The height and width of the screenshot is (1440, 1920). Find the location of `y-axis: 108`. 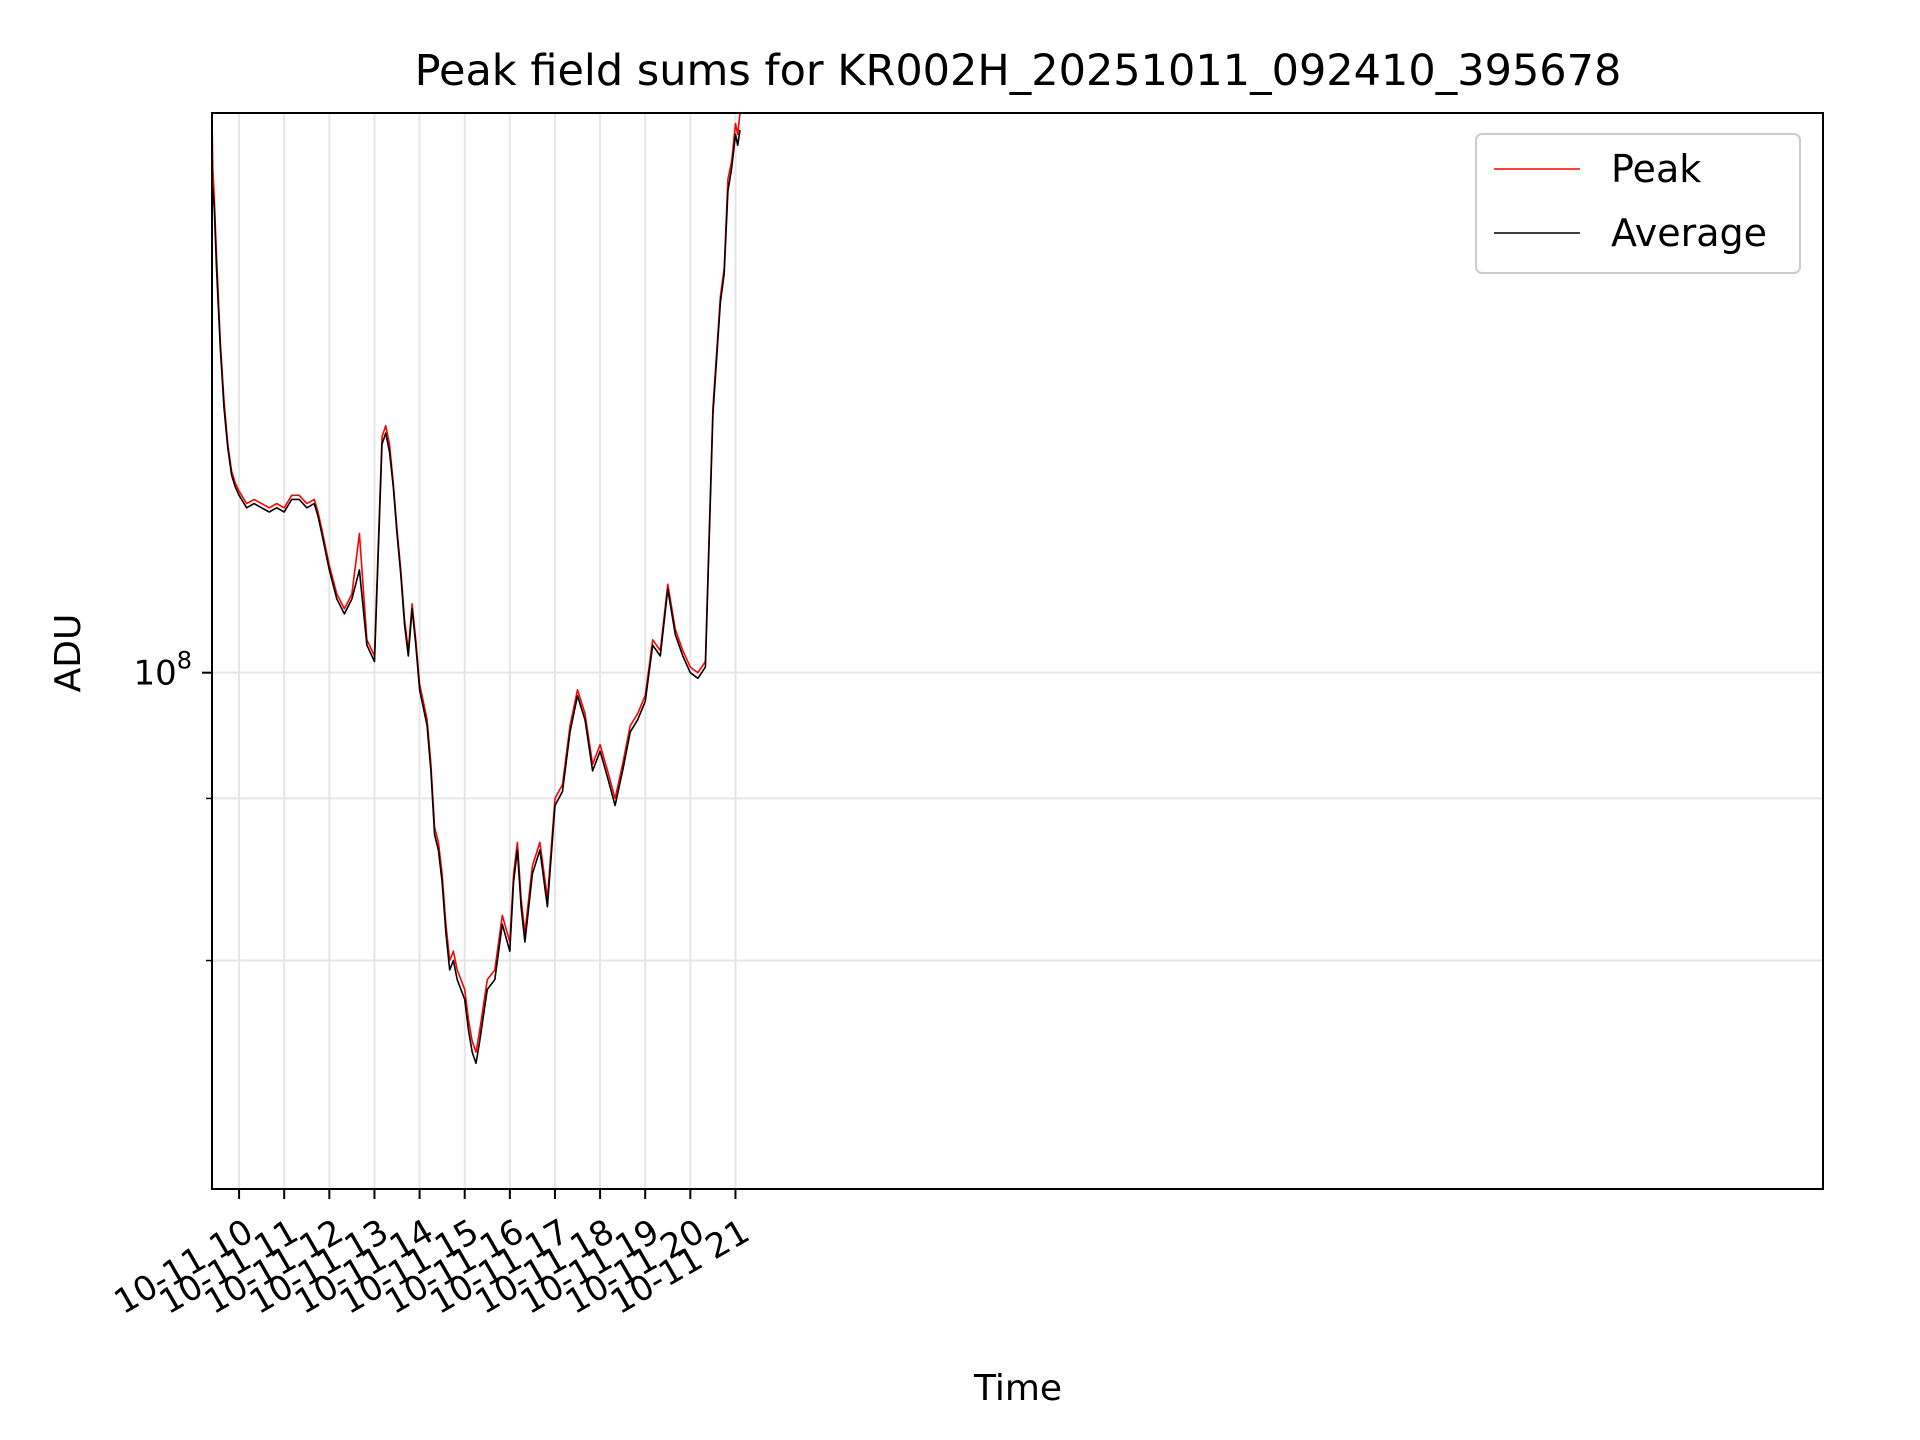

y-axis: 108 is located at coordinates (172, 804).